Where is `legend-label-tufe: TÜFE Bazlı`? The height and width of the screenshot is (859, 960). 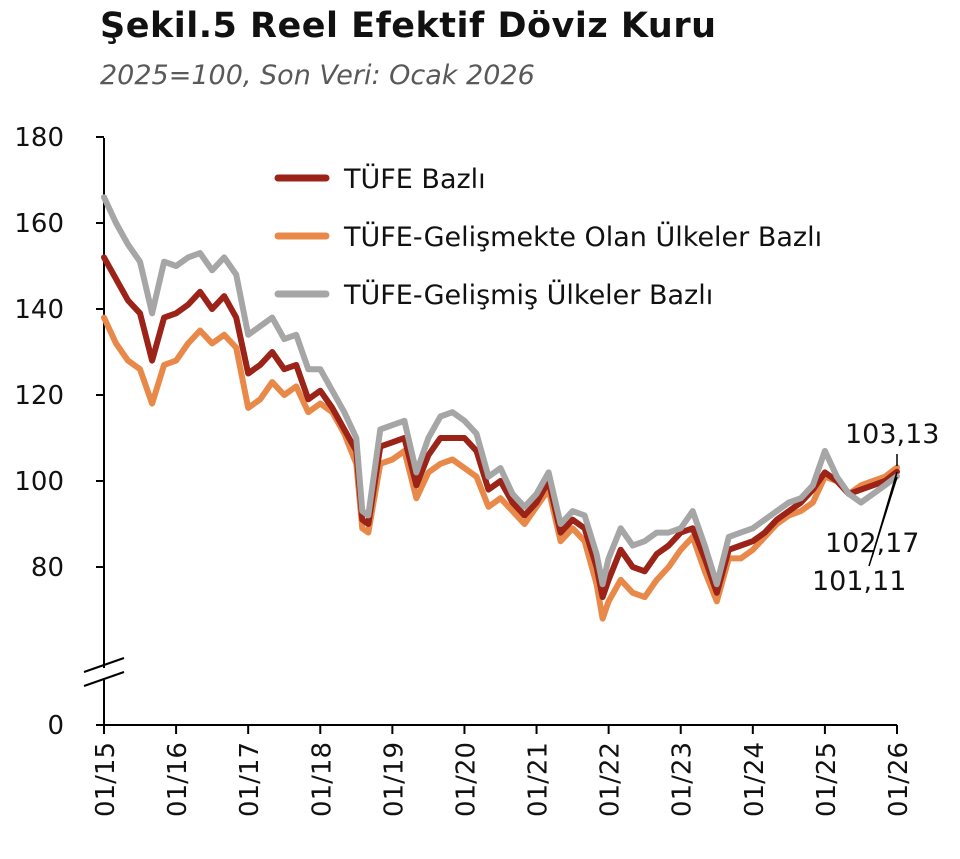 legend-label-tufe: TÜFE Bazlı is located at coordinates (414, 179).